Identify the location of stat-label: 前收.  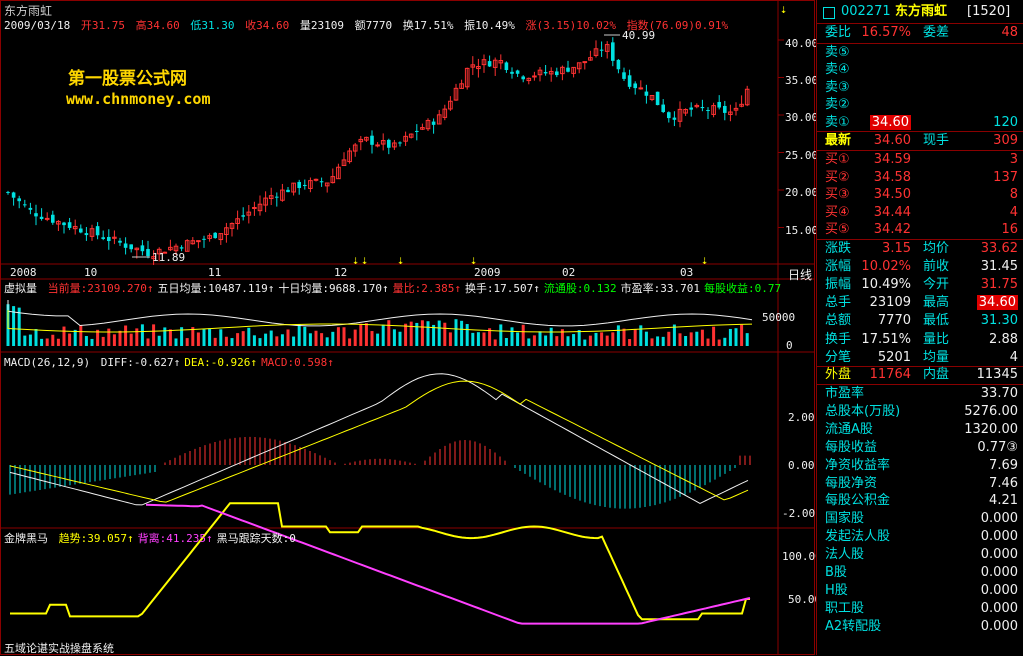
(936, 267).